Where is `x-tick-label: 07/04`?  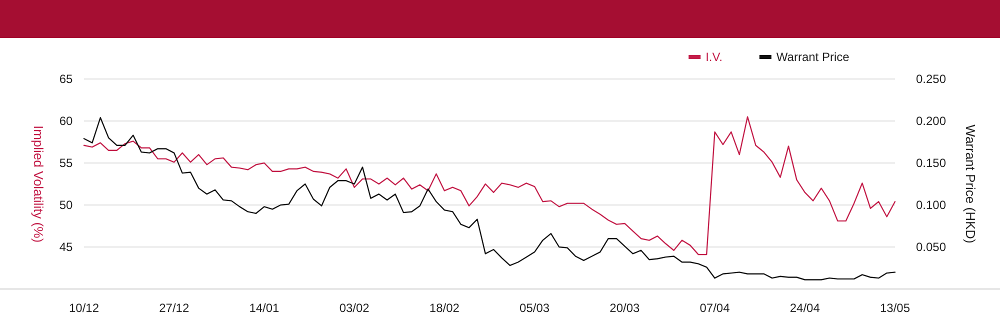 x-tick-label: 07/04 is located at coordinates (715, 308).